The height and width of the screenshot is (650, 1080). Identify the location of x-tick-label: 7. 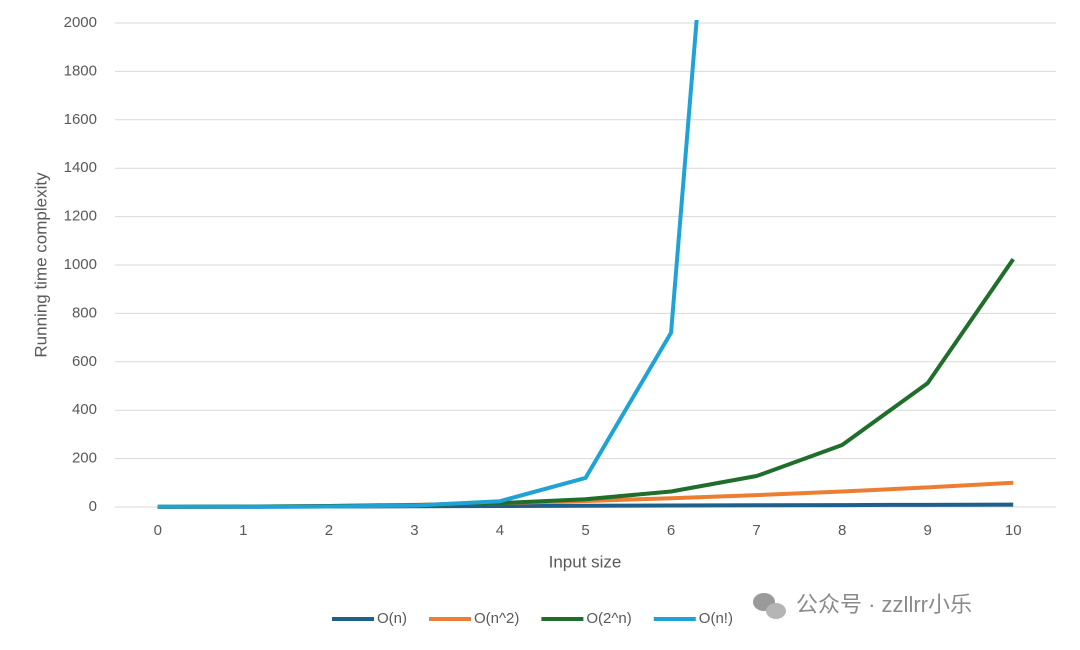
(756, 530).